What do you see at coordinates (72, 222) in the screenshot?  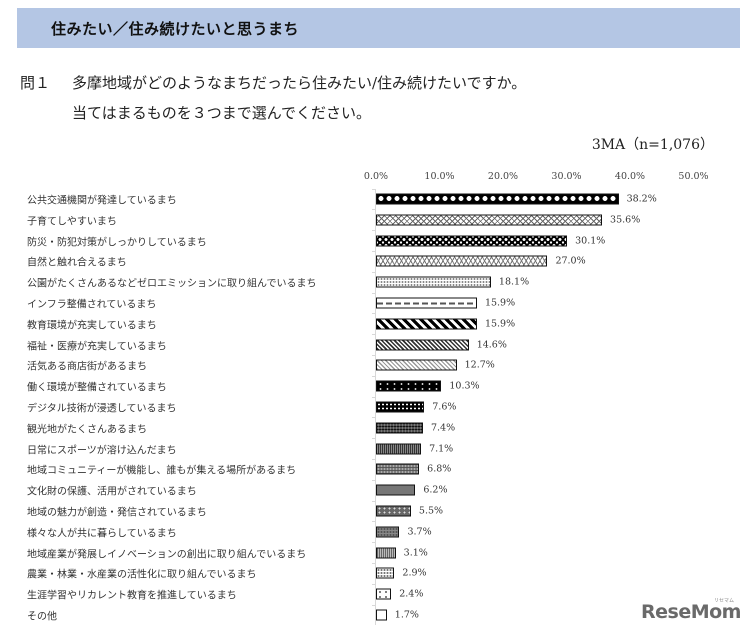 I see `category-label: 子育てしやすいまち` at bounding box center [72, 222].